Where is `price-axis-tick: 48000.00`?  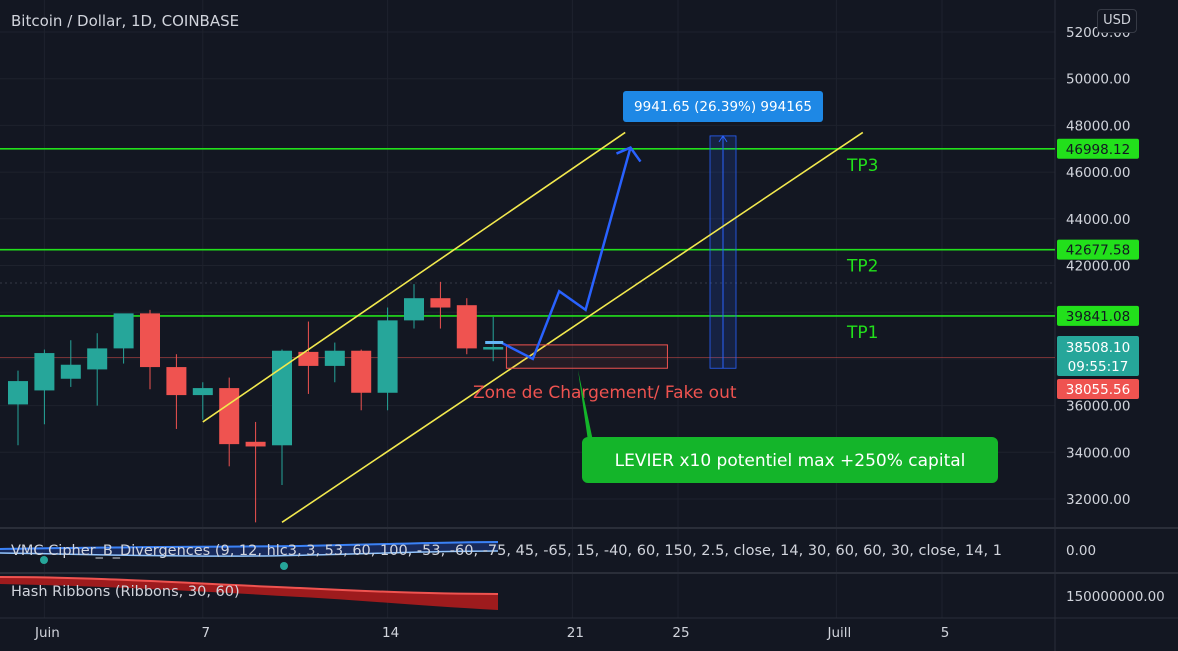 price-axis-tick: 48000.00 is located at coordinates (1098, 126).